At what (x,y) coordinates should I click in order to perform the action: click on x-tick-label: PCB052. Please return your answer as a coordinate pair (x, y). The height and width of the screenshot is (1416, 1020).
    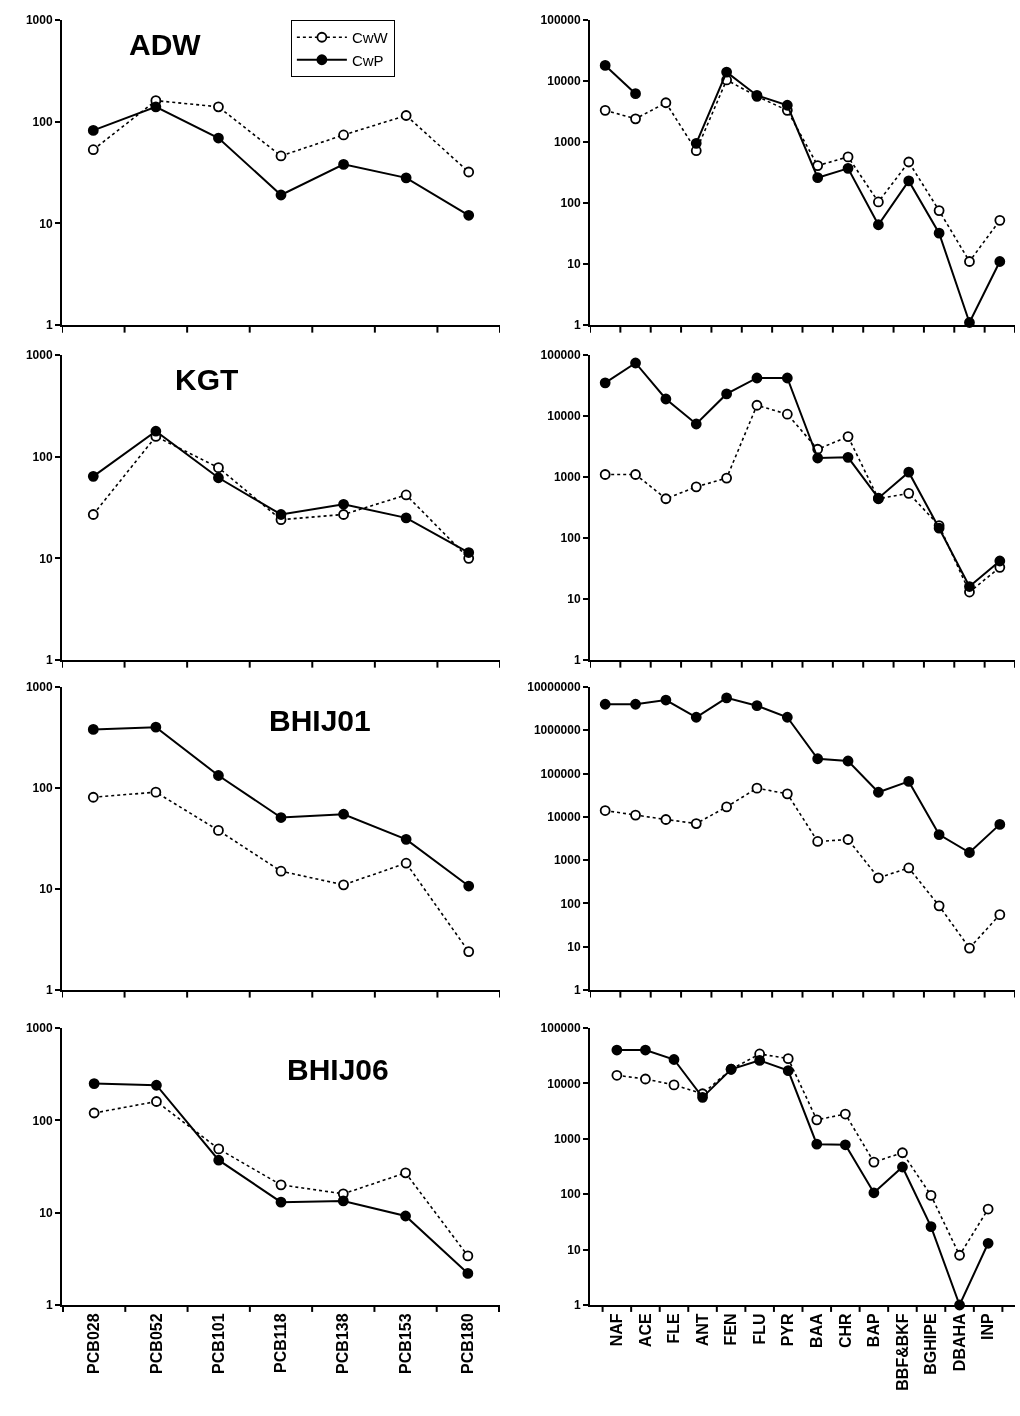
    Looking at the image, I should click on (156, 1343).